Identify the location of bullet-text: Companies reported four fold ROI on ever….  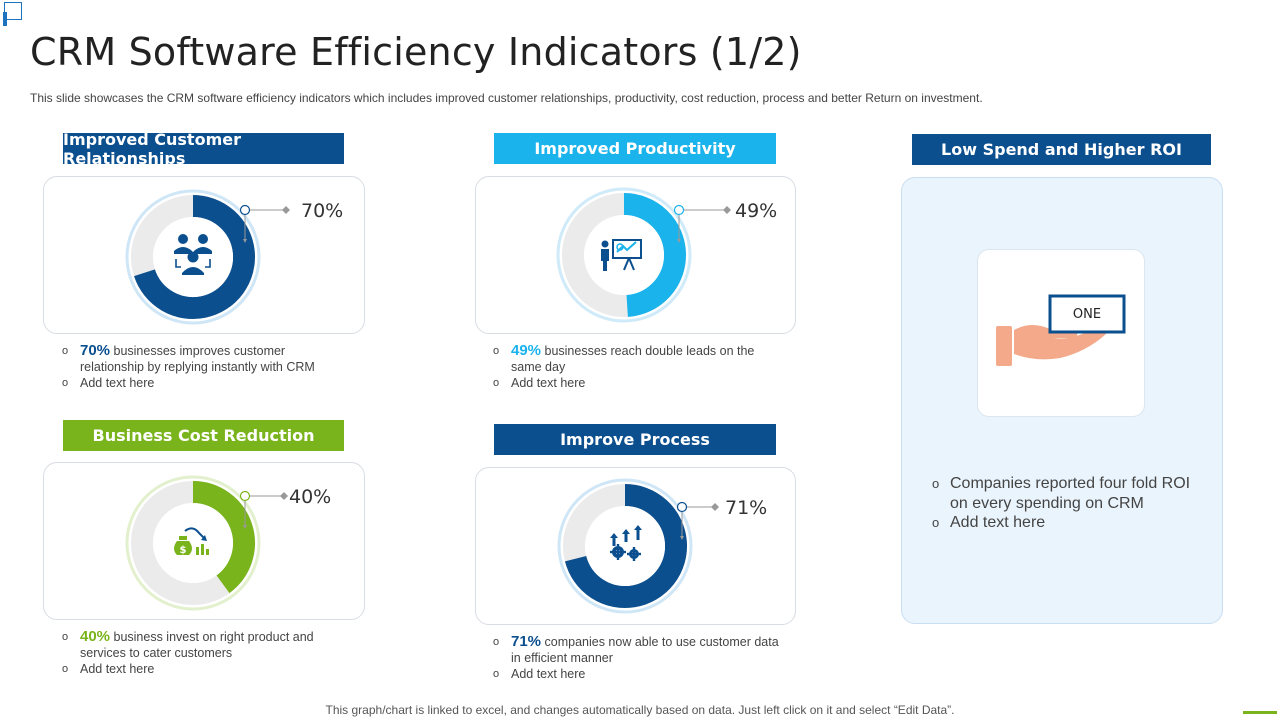
(1070, 493).